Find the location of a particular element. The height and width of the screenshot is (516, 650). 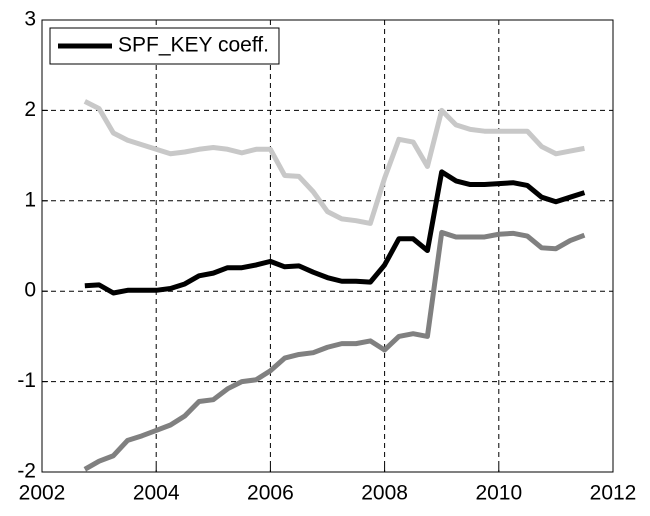

legend-label: SPF_KEY coeff. is located at coordinates (193, 45).